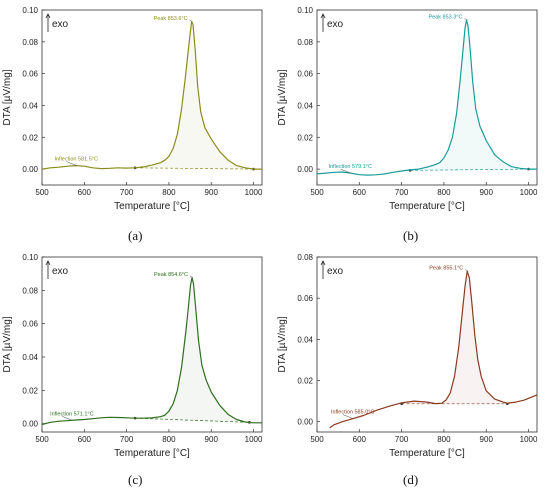 The width and height of the screenshot is (550, 493). Describe the element at coordinates (171, 19) in the screenshot. I see `peak-annotation: Peak 853.6°C` at that location.